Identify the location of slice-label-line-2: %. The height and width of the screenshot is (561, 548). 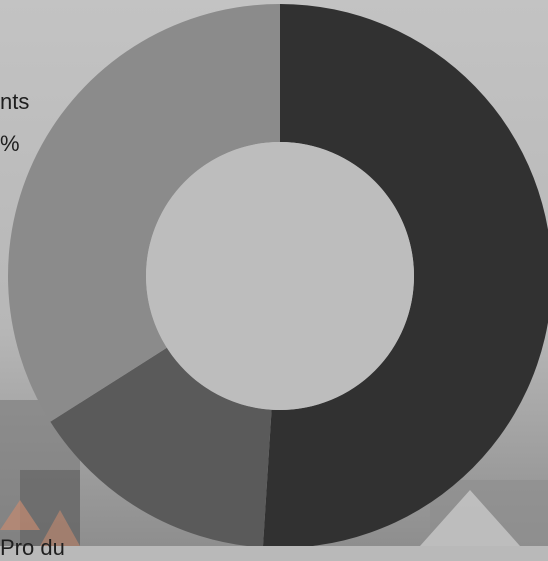
(10, 143).